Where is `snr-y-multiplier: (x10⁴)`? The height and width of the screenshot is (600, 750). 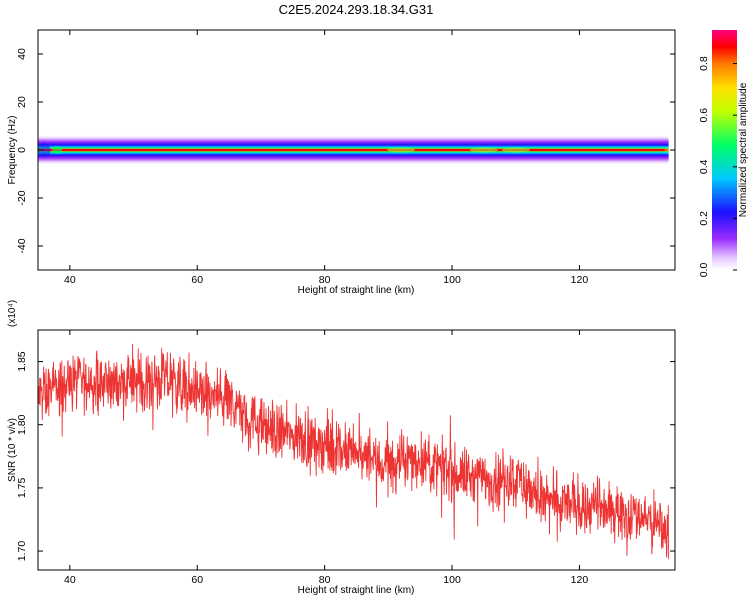 snr-y-multiplier: (x10⁴) is located at coordinates (12, 313).